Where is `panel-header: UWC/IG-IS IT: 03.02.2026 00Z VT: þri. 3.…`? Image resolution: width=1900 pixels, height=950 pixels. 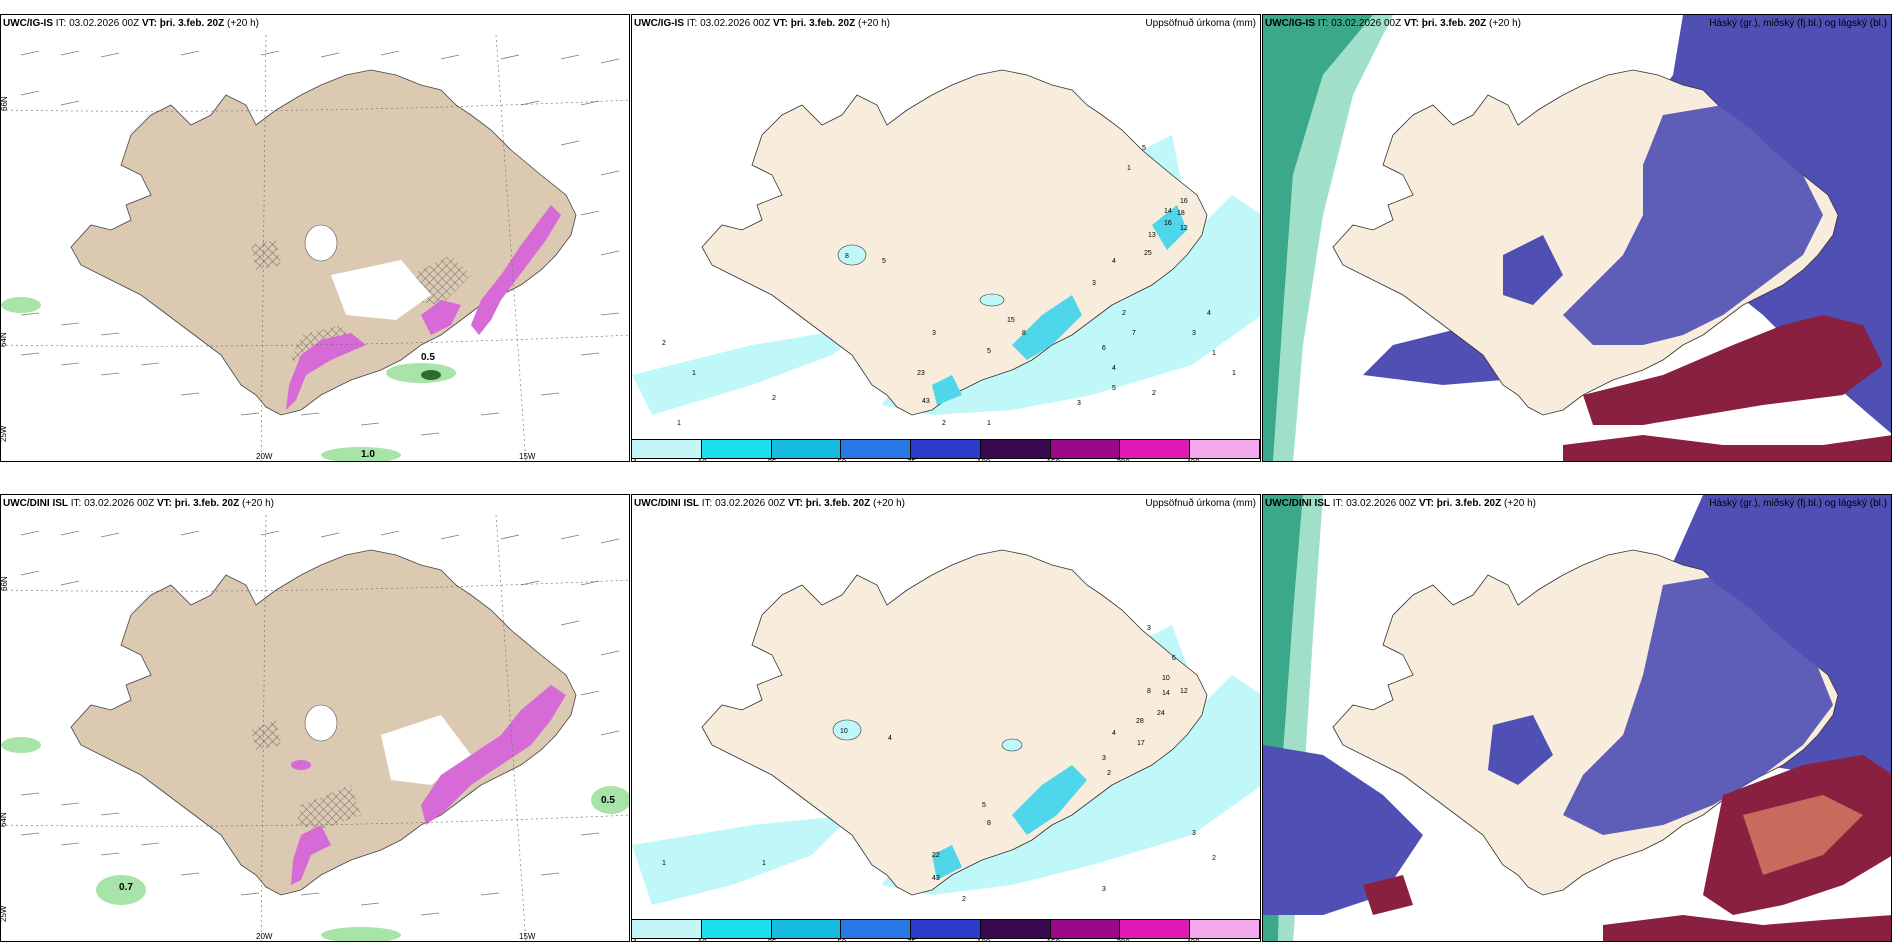
panel-header: UWC/IG-IS IT: 03.02.2026 00Z VT: þri. 3.… is located at coordinates (131, 23).